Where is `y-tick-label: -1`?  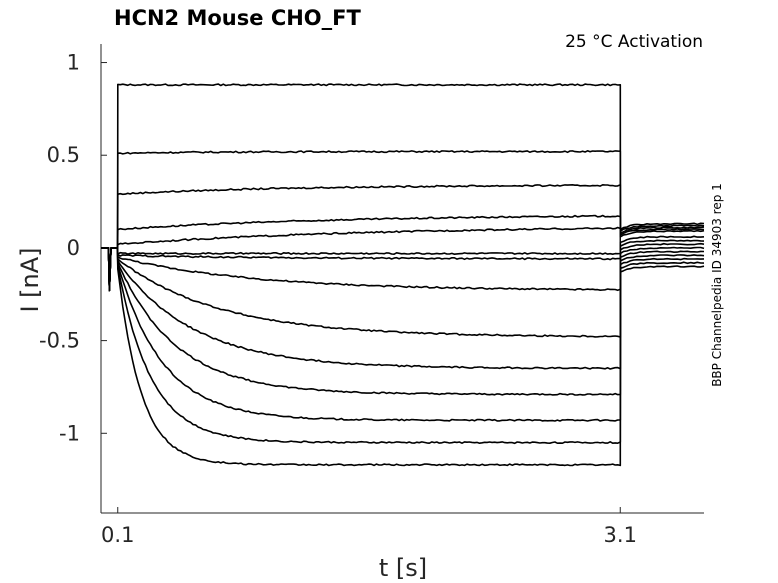 y-tick-label: -1 is located at coordinates (69, 433).